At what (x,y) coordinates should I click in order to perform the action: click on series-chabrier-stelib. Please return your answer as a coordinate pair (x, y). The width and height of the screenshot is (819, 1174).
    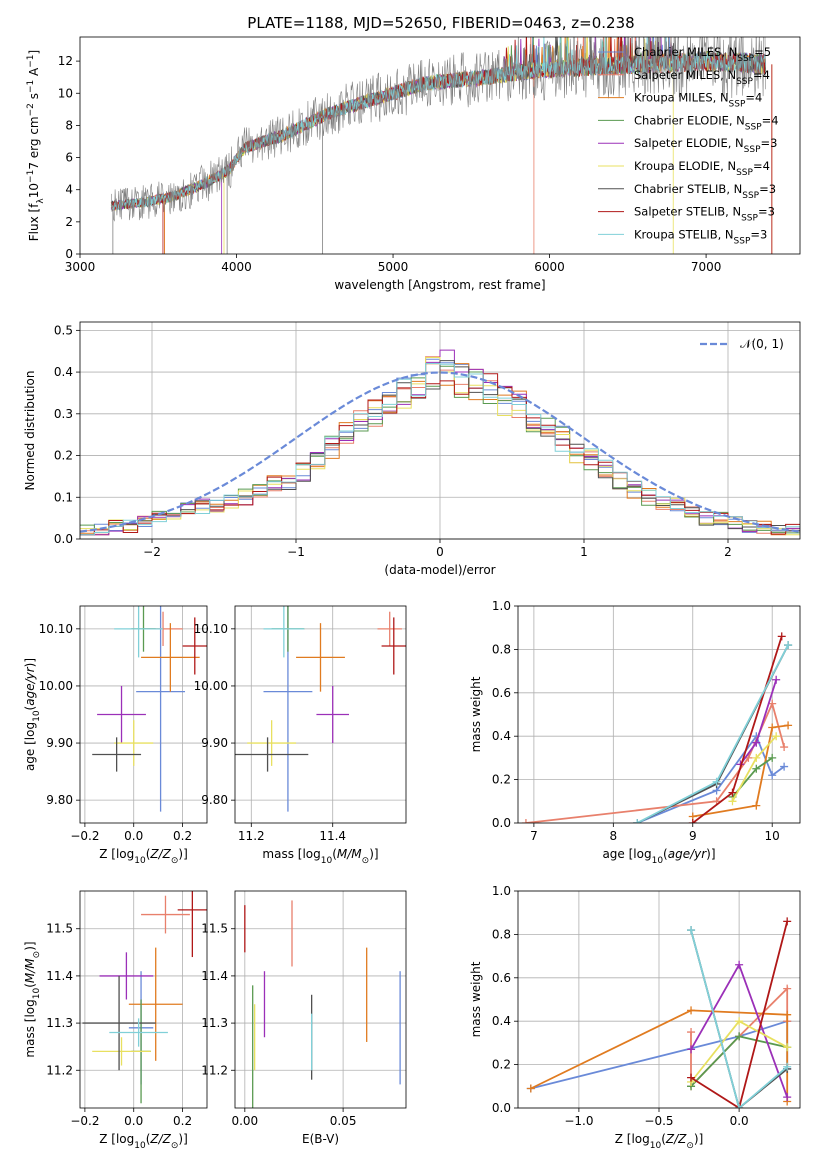
    Looking at the image, I should click on (713, 732).